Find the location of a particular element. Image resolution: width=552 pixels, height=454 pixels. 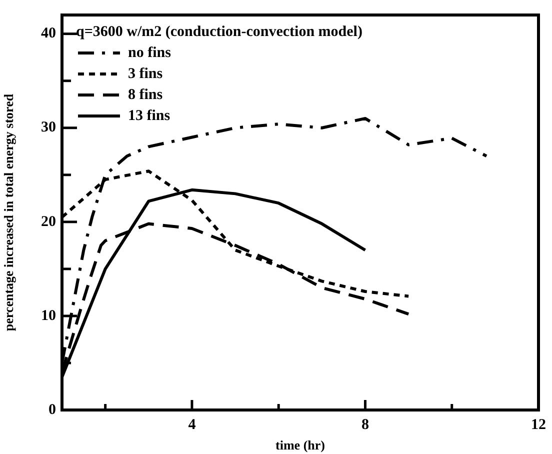

y-tick-label: 20 is located at coordinates (48, 222).